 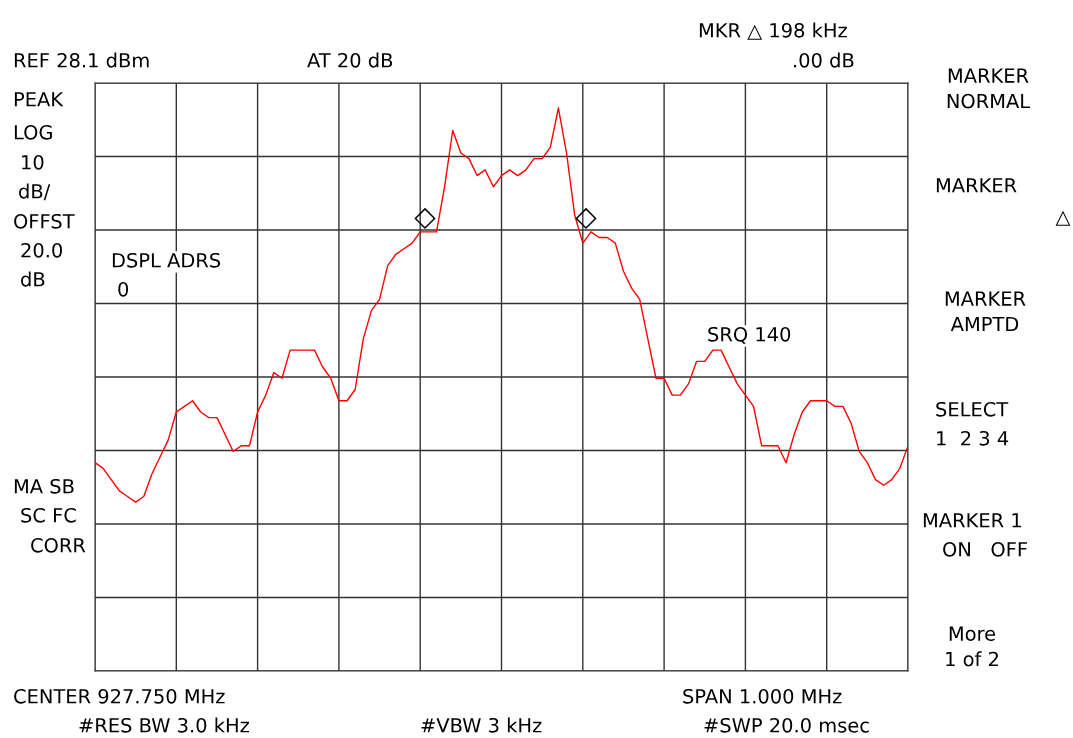 I want to click on text: MARKER 1, so click(x=972, y=520).